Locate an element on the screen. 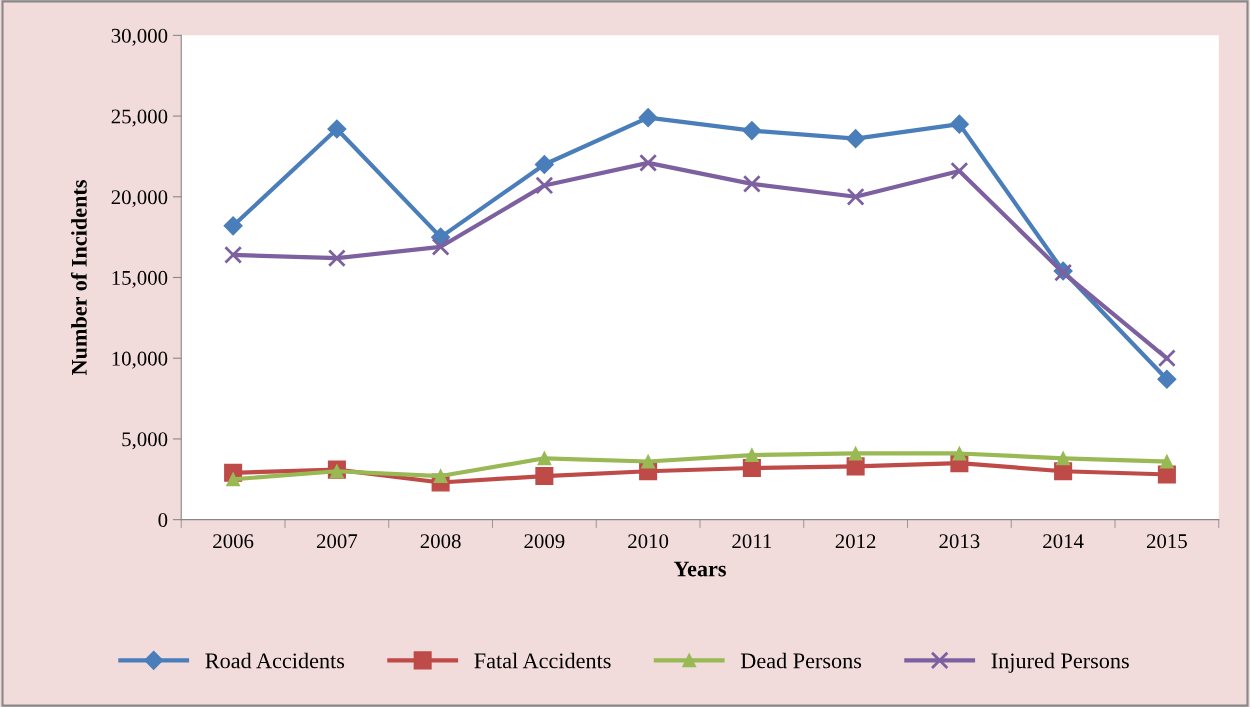 This screenshot has width=1250, height=707. y-axis-title: Number of Incidents is located at coordinates (78, 278).